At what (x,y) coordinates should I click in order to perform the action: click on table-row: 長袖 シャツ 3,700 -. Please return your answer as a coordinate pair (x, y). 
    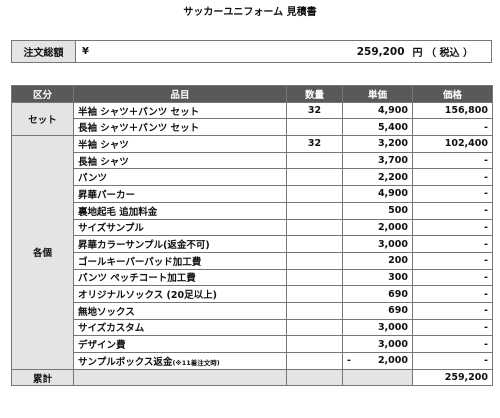
    Looking at the image, I should click on (252, 160).